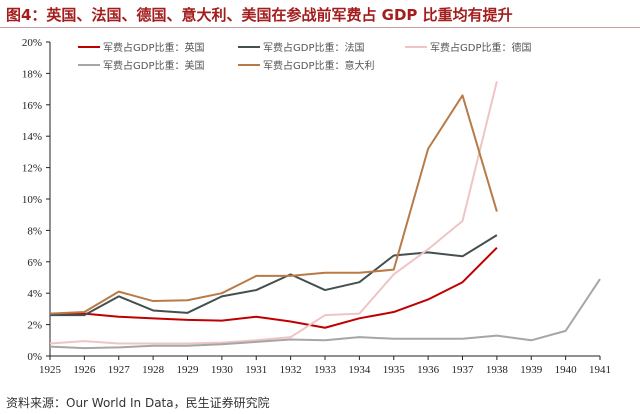 Image resolution: width=640 pixels, height=414 pixels. I want to click on x-tick-label: 1933, so click(325, 370).